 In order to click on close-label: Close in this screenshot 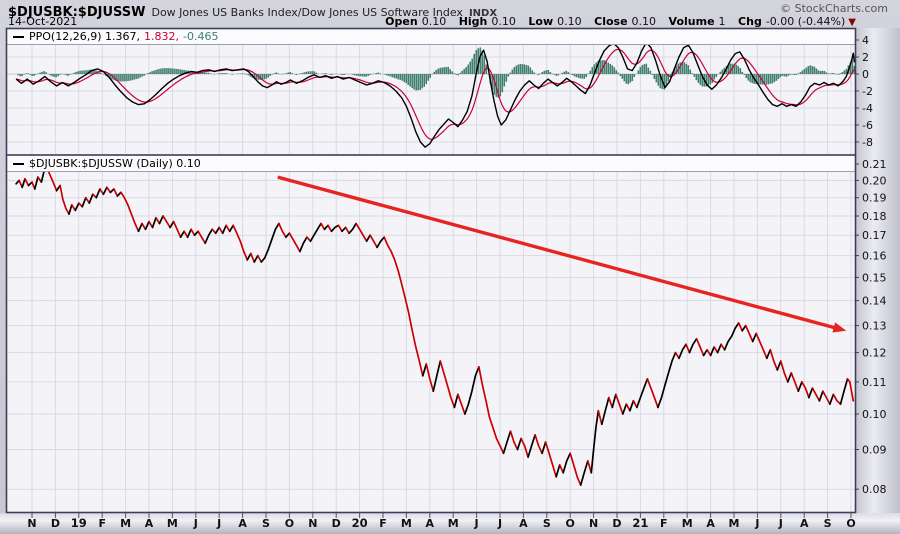, I will do `click(611, 21)`.